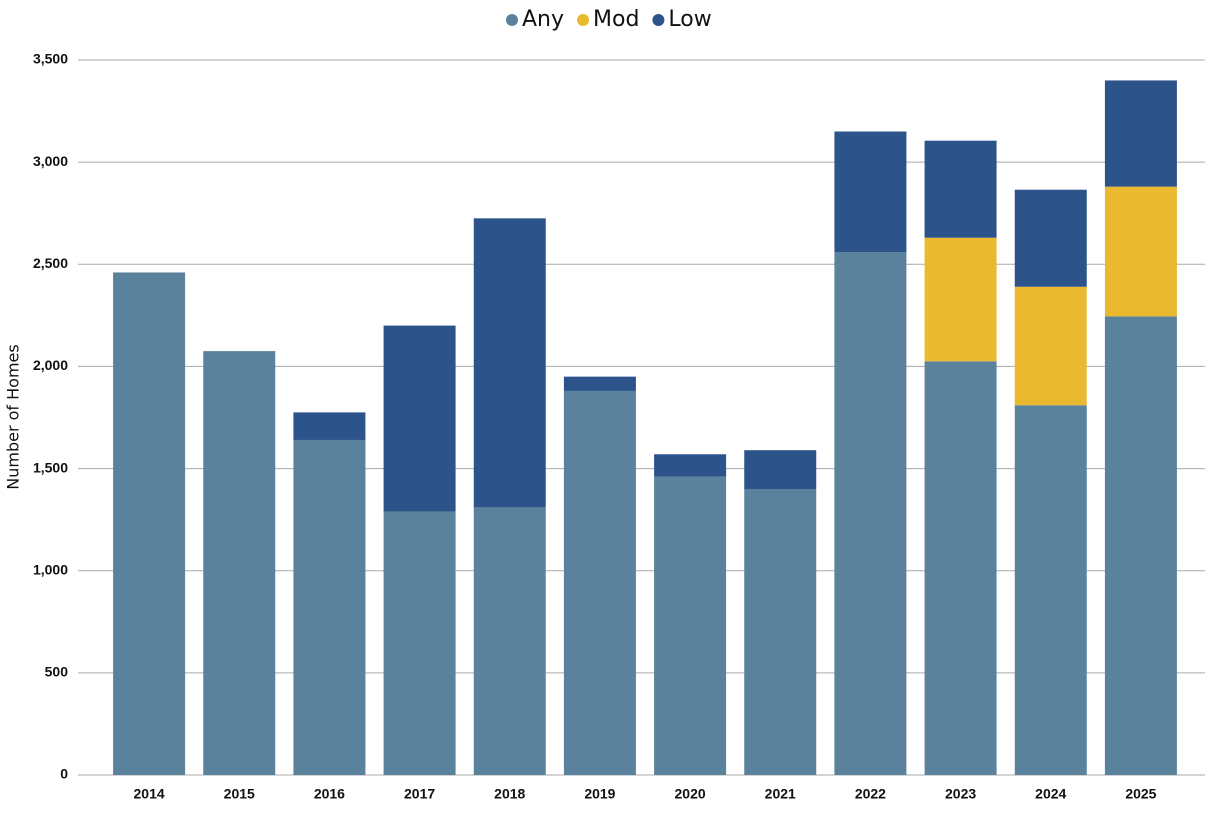 This screenshot has height=813, width=1215. I want to click on x-tick-label: 2024, so click(1050, 794).